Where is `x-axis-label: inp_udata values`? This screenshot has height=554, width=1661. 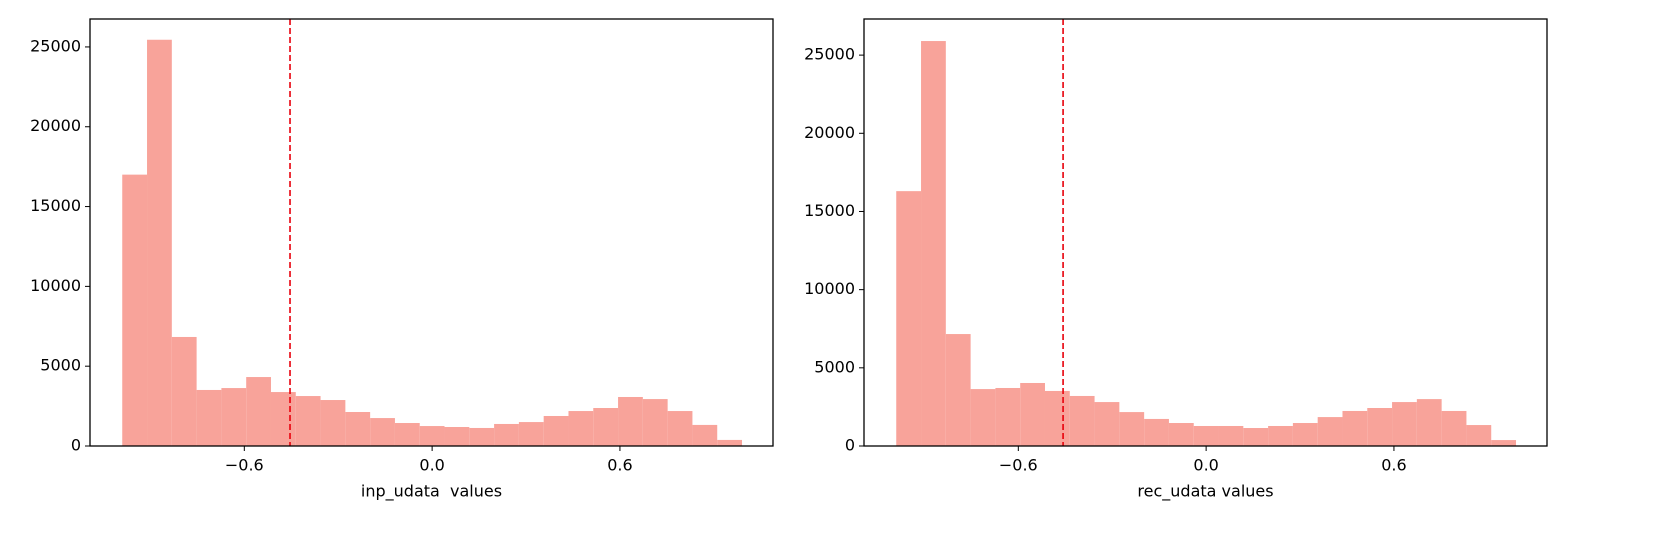 x-axis-label: inp_udata values is located at coordinates (431, 492).